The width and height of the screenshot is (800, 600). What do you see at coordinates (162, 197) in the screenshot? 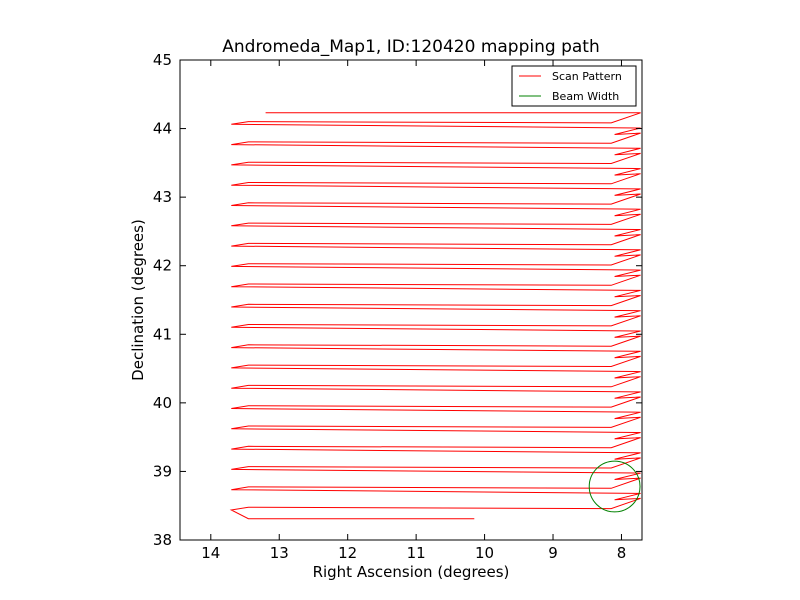
I see `y-tick-label: 43` at bounding box center [162, 197].